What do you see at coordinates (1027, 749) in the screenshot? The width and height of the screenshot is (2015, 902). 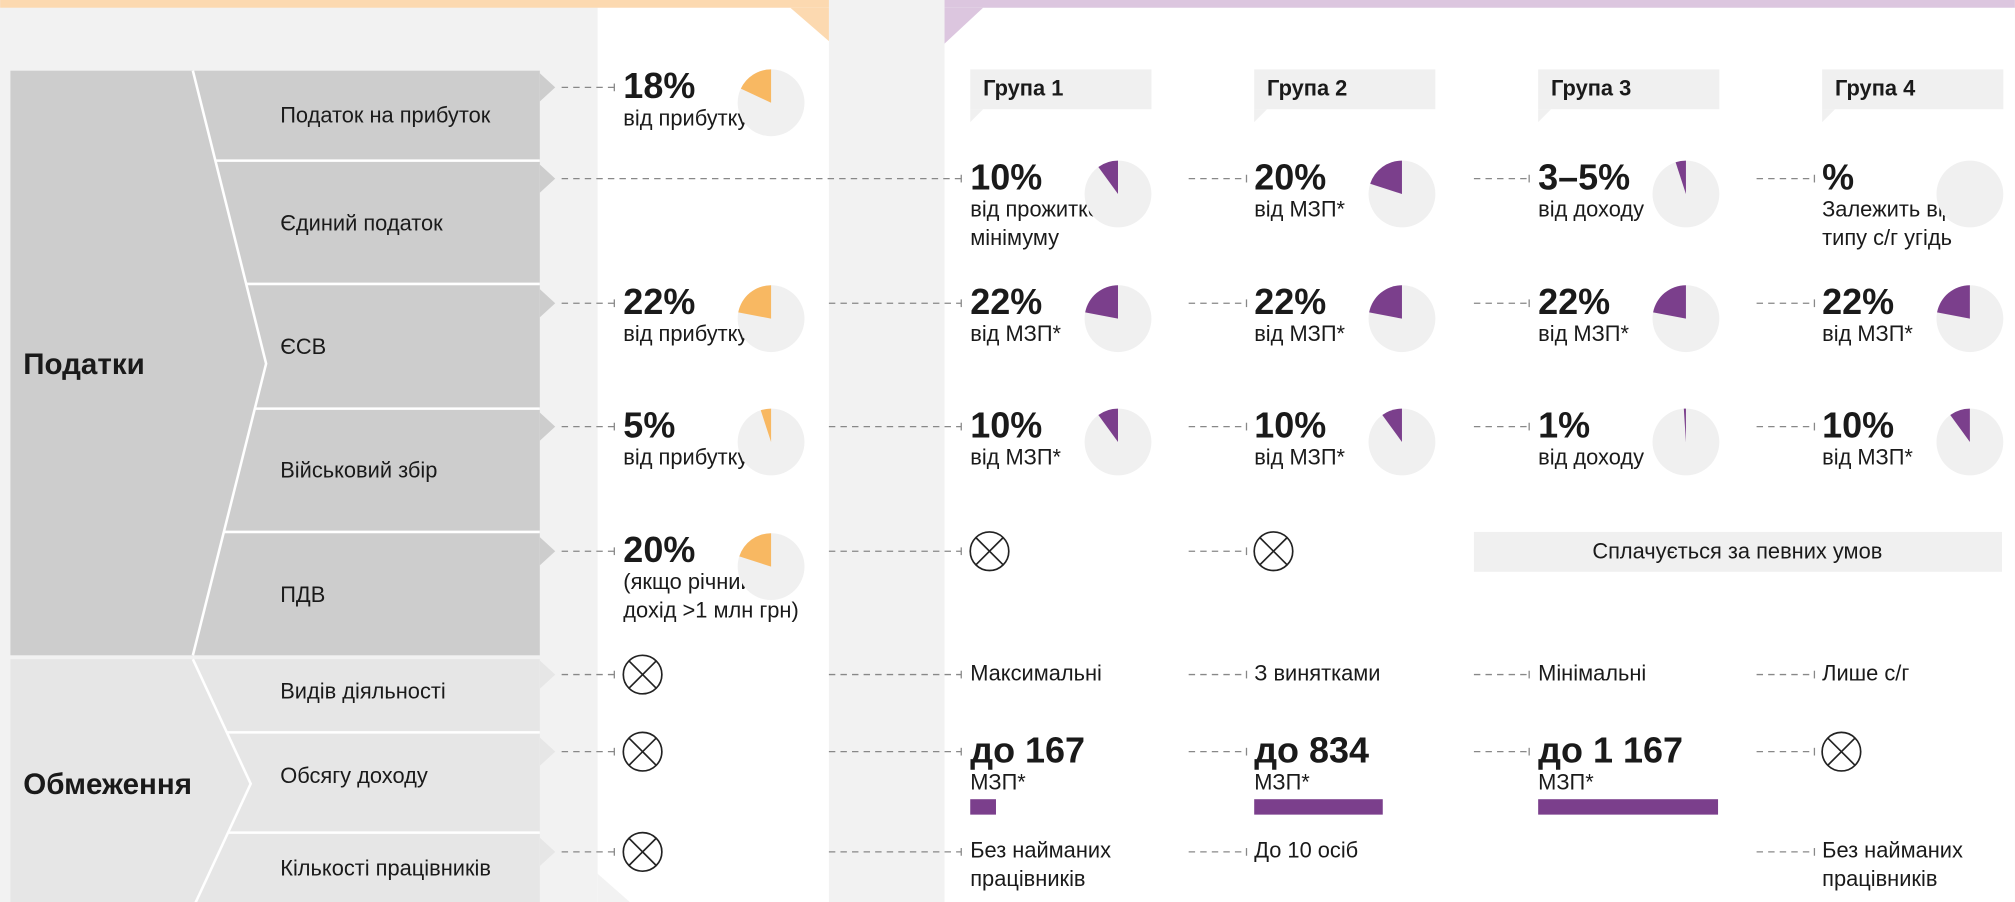 I see `value-label: до 167` at bounding box center [1027, 749].